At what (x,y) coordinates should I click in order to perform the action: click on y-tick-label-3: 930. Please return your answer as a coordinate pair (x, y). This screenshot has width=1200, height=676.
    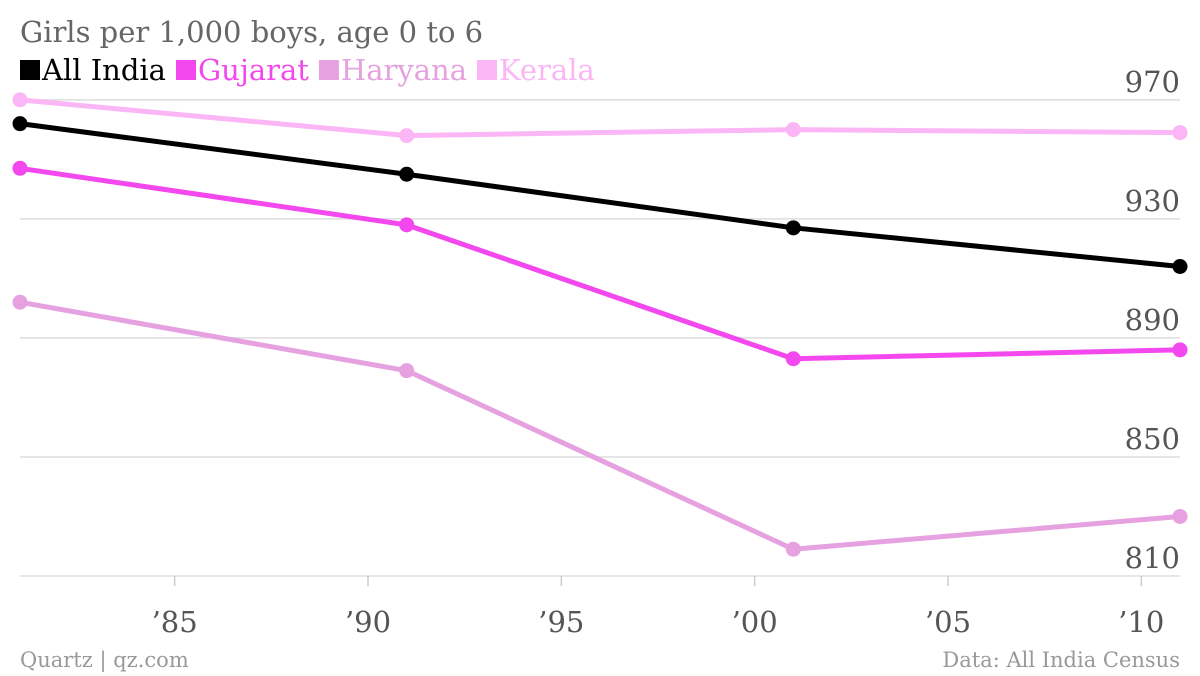
    Looking at the image, I should click on (1152, 201).